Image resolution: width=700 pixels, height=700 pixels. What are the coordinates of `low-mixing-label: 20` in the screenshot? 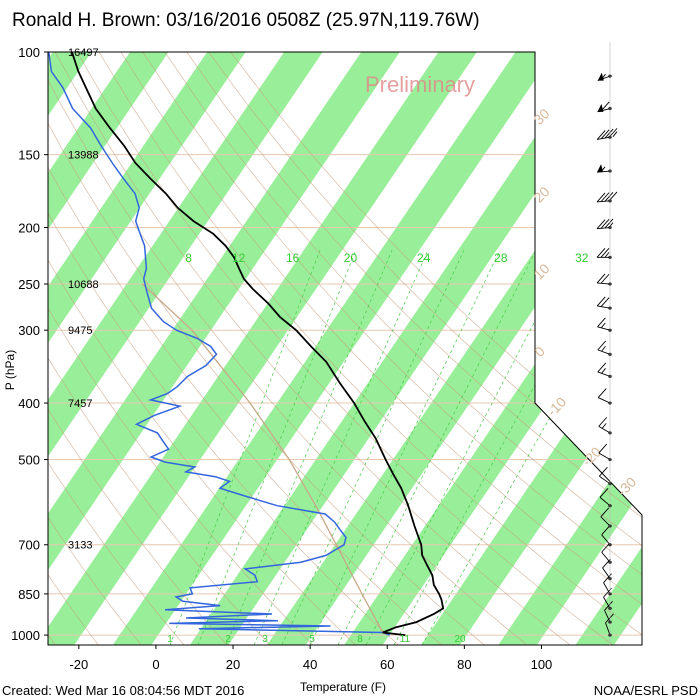 It's located at (460, 639).